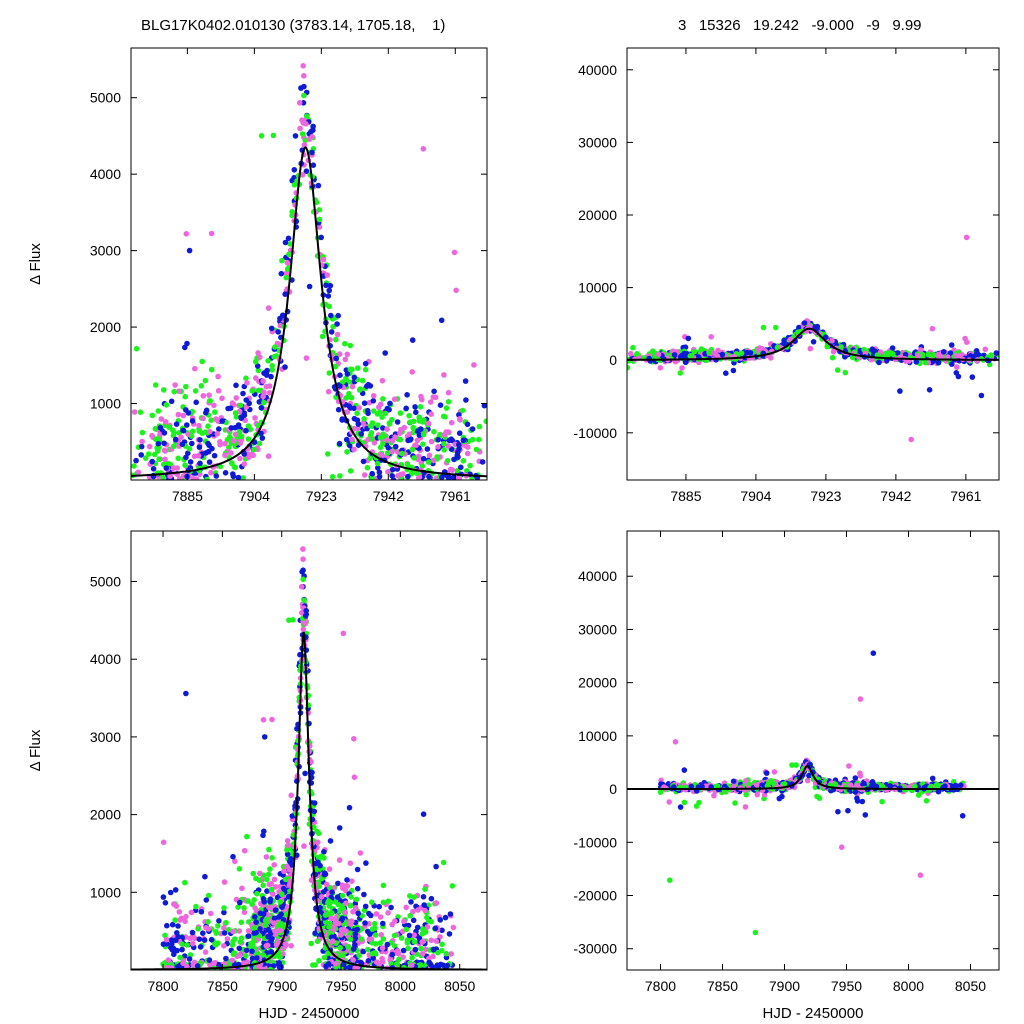 The width and height of the screenshot is (1024, 1024). Describe the element at coordinates (595, 433) in the screenshot. I see `y-tick-label: -10000` at that location.